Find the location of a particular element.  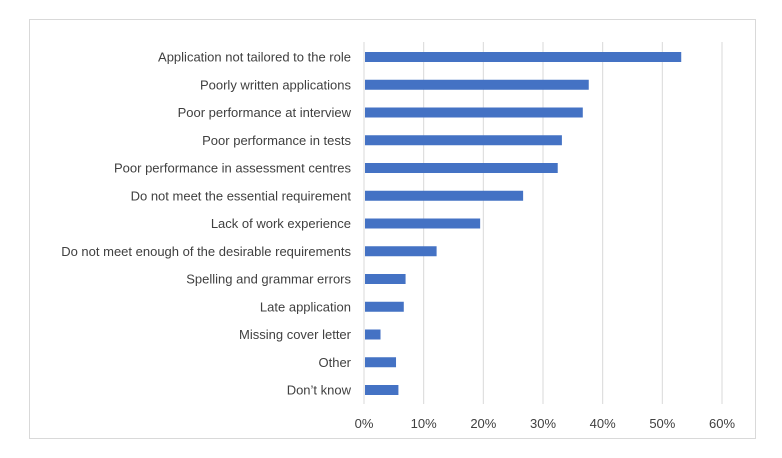

category-label: Spelling and grammar errors is located at coordinates (268, 279).